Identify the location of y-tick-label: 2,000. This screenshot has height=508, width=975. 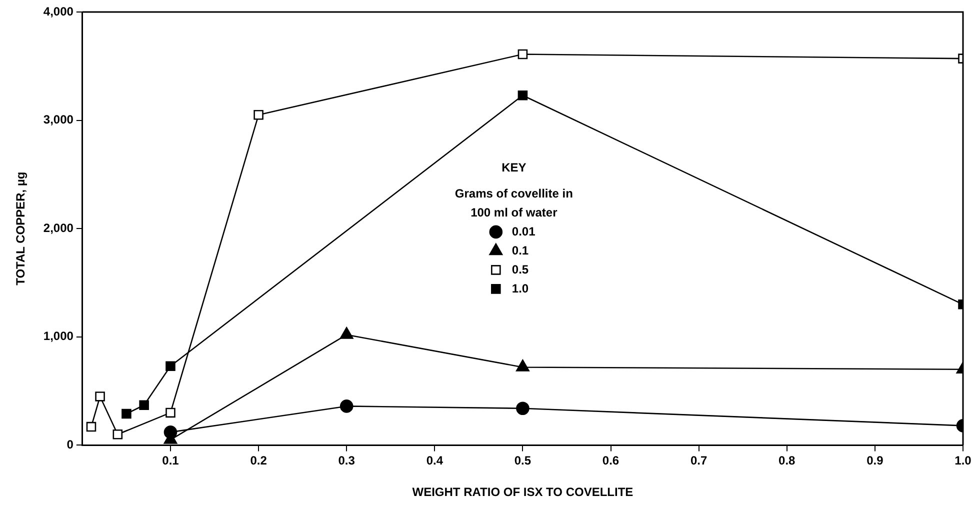
(58, 227).